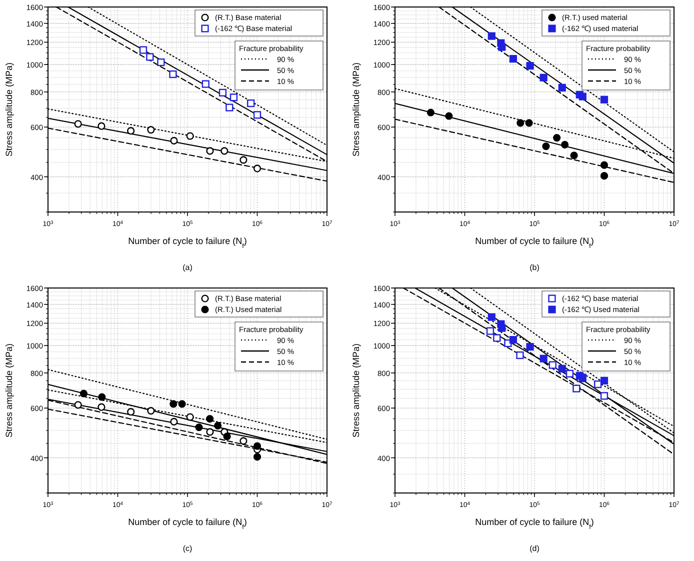  What do you see at coordinates (535, 267) in the screenshot?
I see `text: (b)` at bounding box center [535, 267].